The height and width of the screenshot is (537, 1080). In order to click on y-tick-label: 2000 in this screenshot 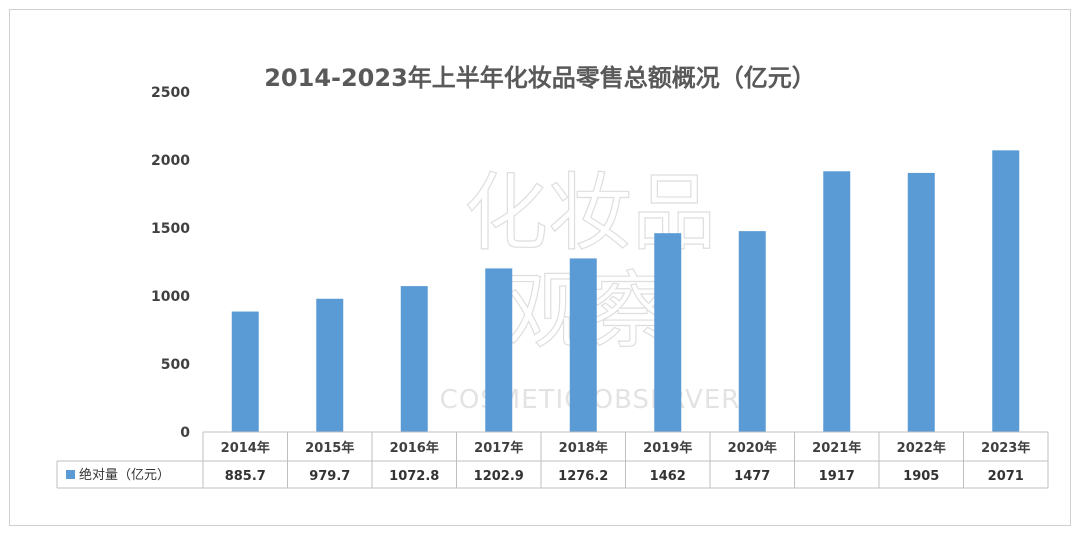, I will do `click(170, 161)`.